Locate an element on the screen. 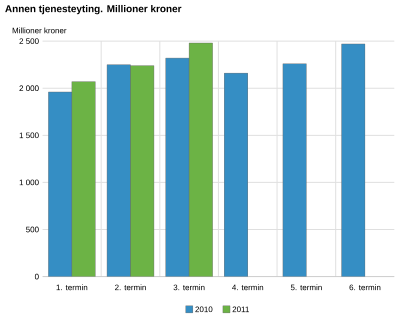 The height and width of the screenshot is (321, 400). chart-title: Annen tjenesteyting. Millioner kroner is located at coordinates (93, 9).